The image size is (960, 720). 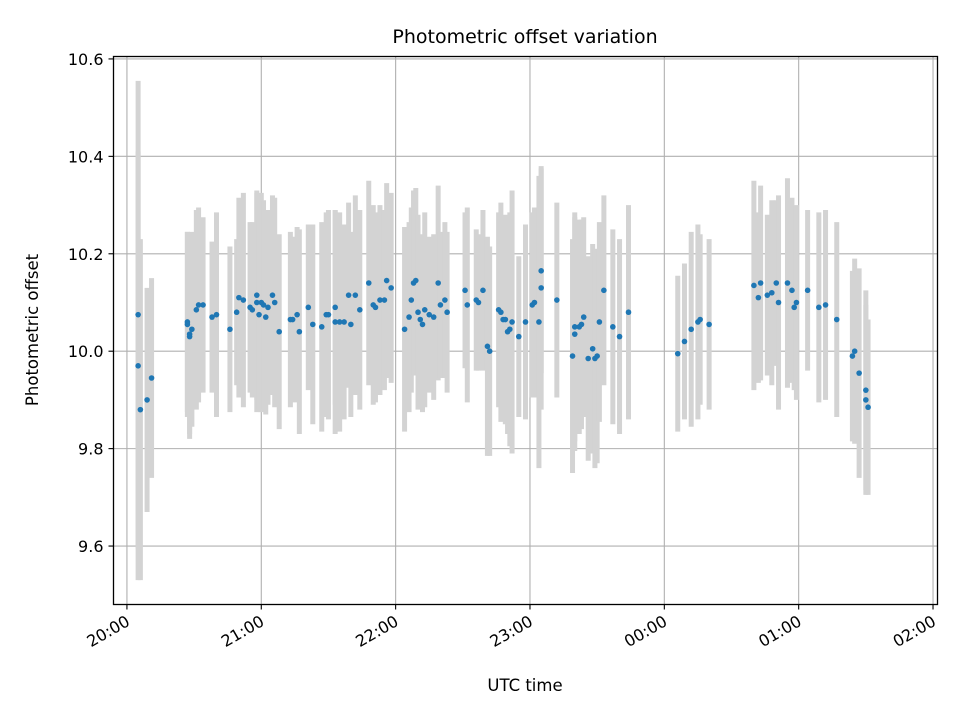 What do you see at coordinates (90, 546) in the screenshot?
I see `y-tick-label: 9.6` at bounding box center [90, 546].